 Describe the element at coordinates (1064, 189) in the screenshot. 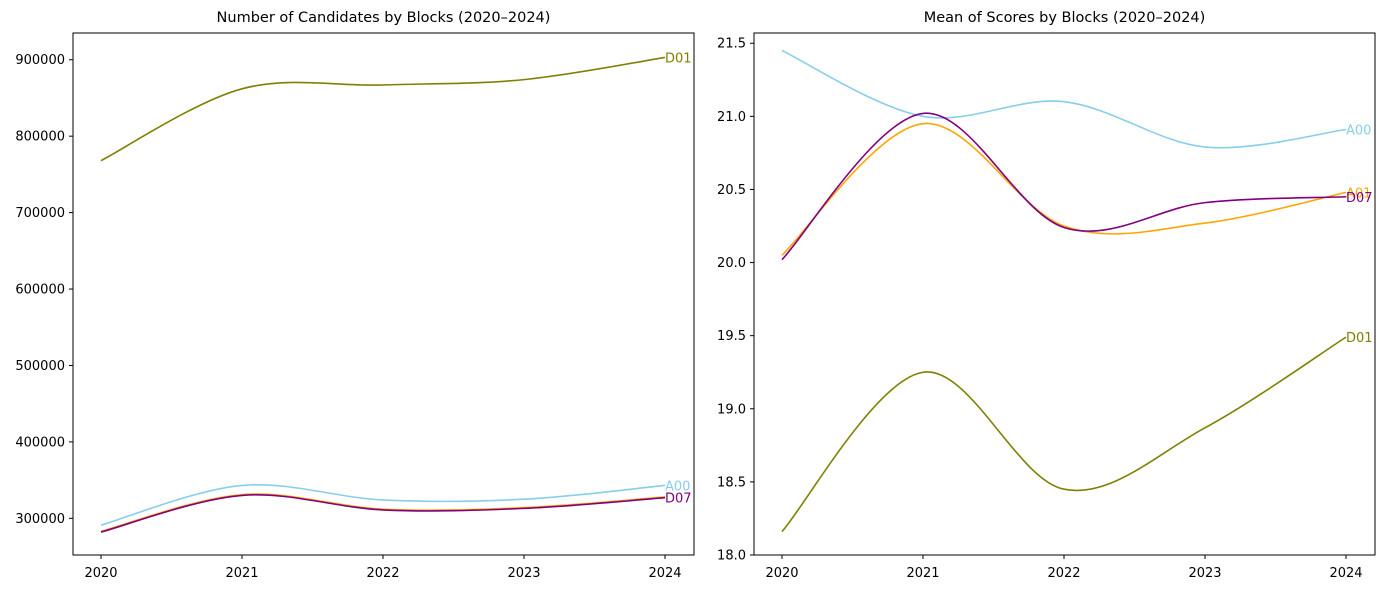

I see `series-line-a01` at that location.